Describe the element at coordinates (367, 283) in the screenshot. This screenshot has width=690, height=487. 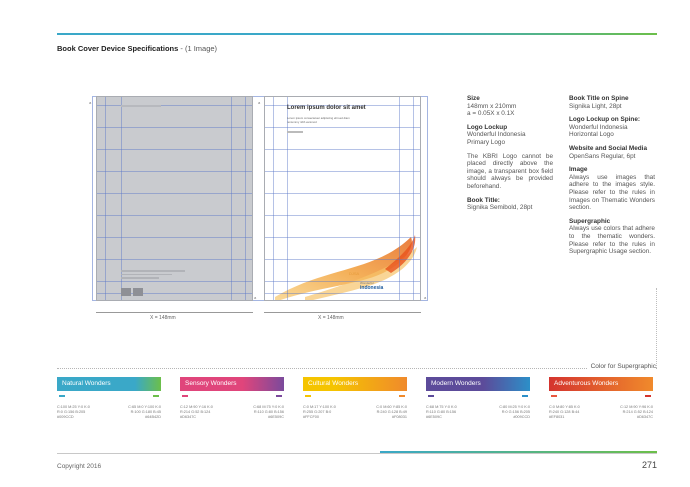
I see `logo-small-text: Wonderful` at that location.